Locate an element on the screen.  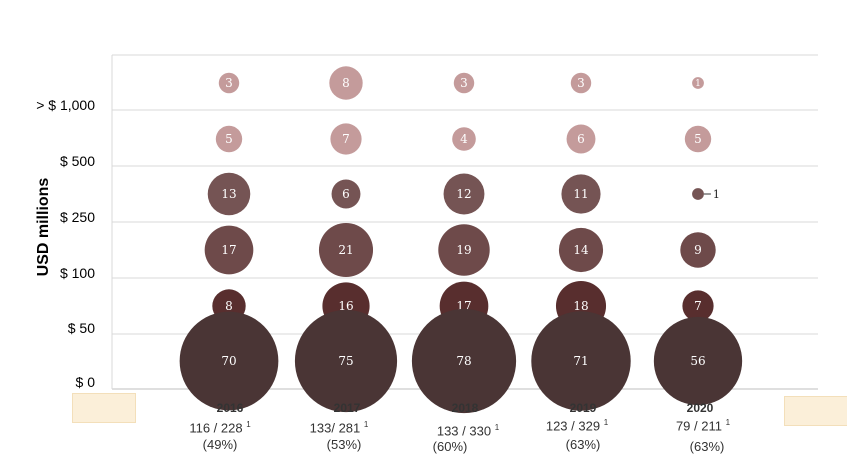
percent-2016: (49%) is located at coordinates (220, 444).